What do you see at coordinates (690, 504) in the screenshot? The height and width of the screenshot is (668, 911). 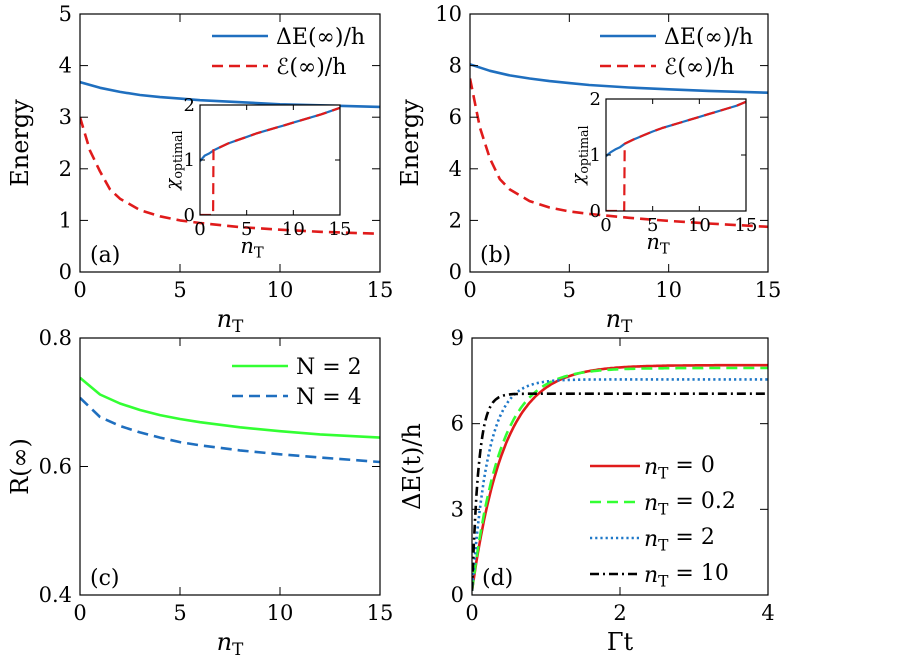 I see `legend-label: nT = 0.2` at bounding box center [690, 504].